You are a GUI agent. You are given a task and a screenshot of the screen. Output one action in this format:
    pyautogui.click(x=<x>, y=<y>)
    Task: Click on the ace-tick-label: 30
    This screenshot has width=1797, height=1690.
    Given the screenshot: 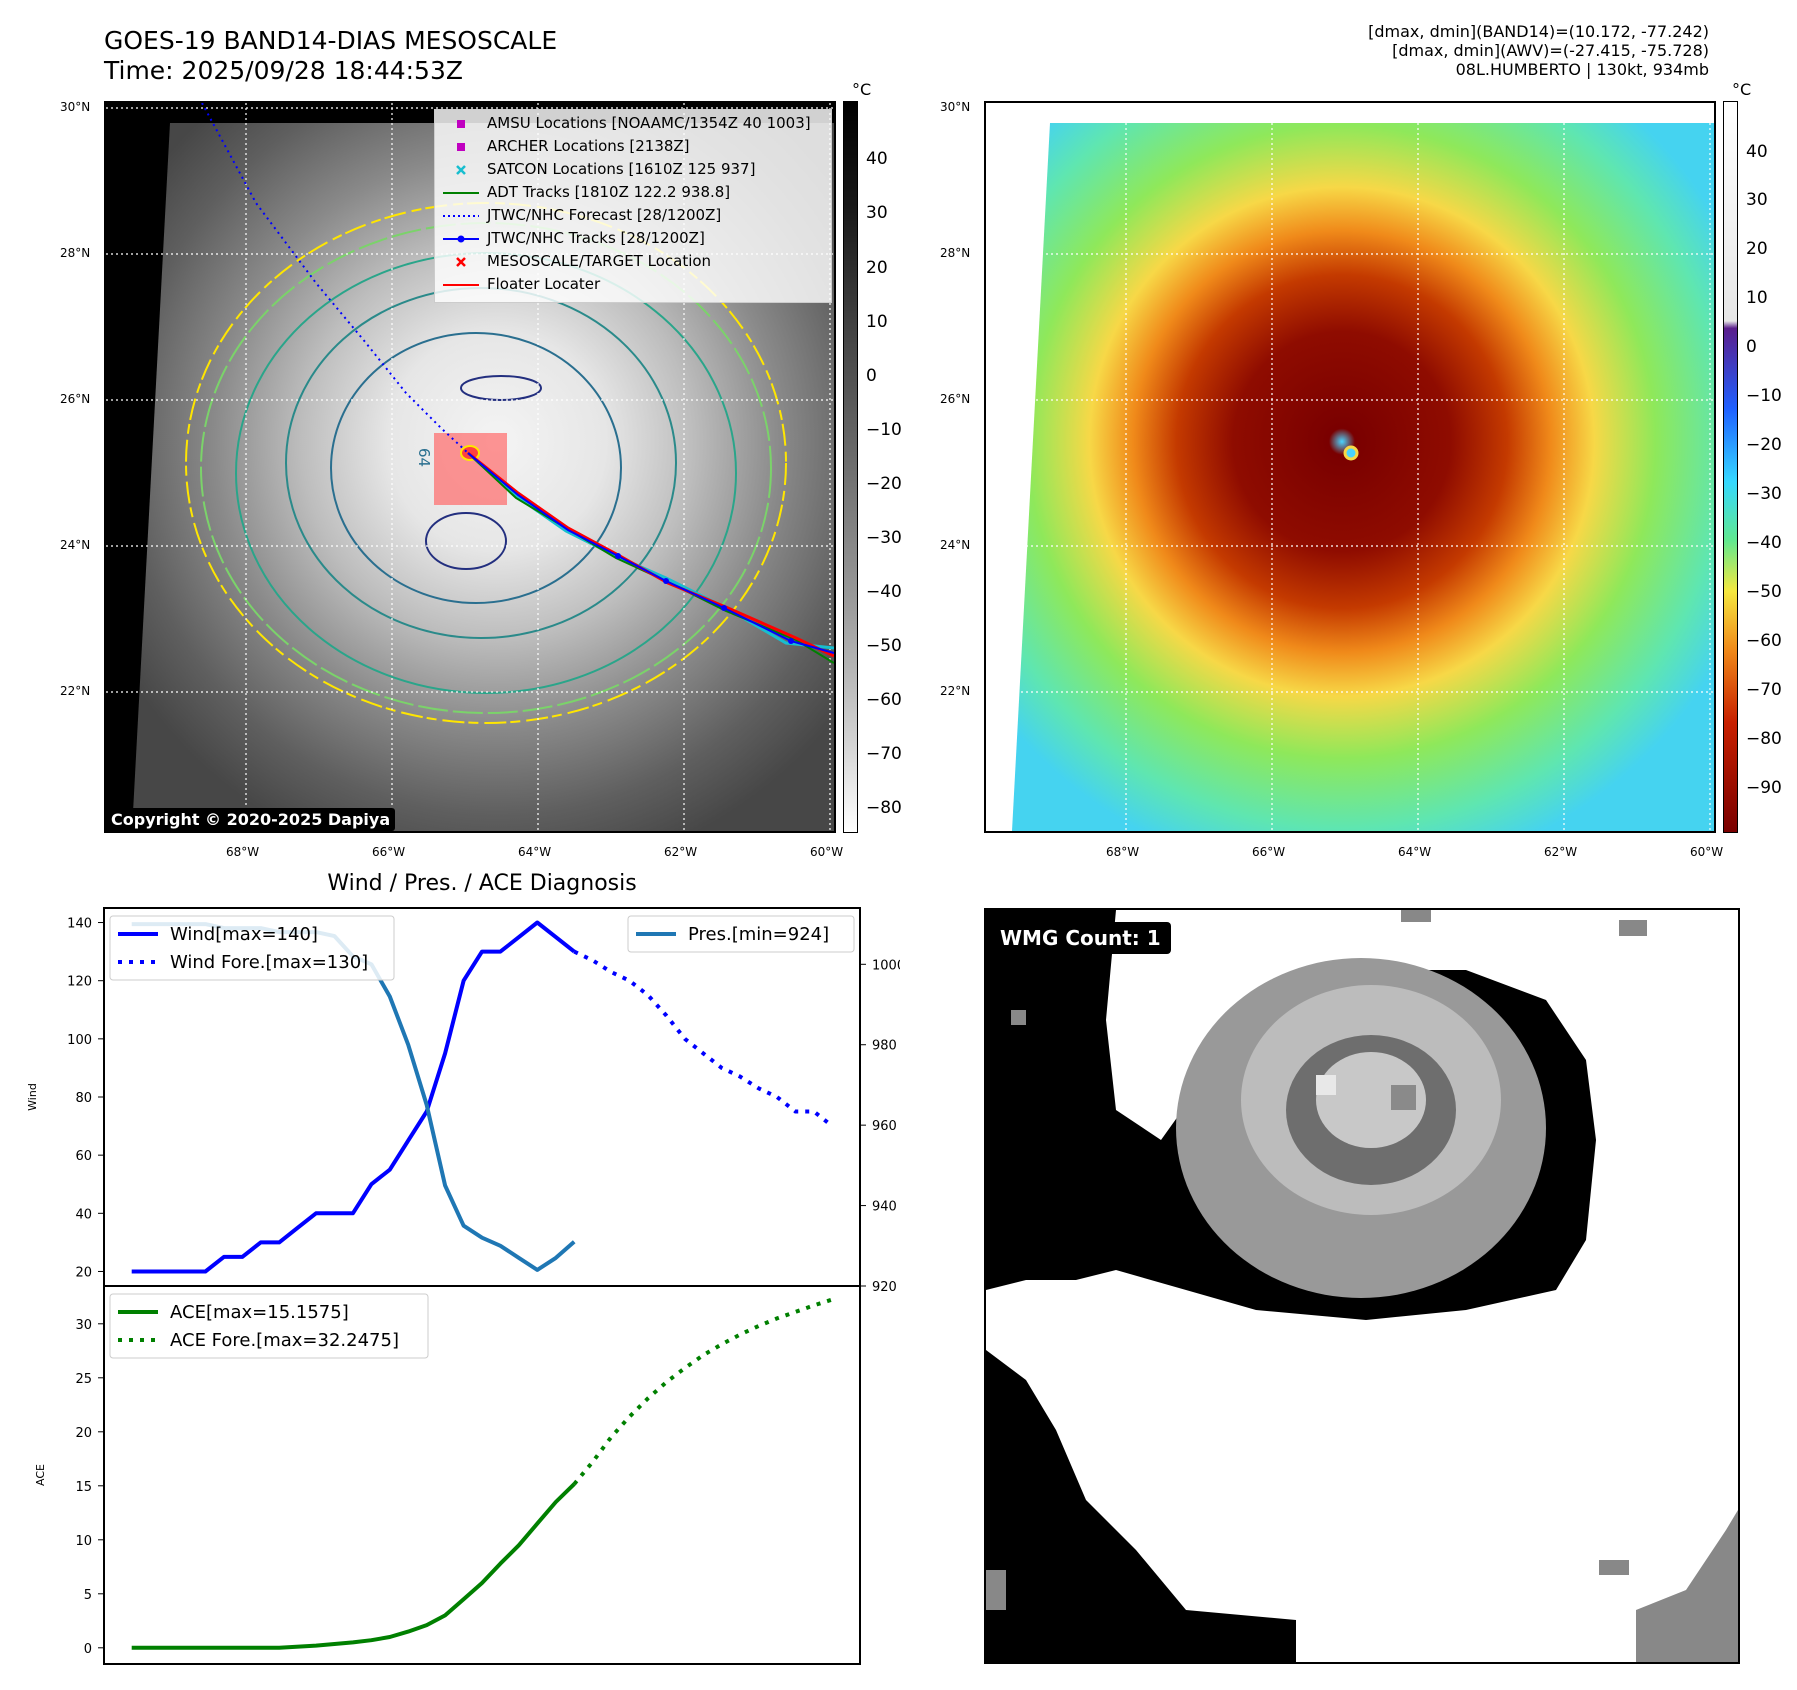 What is the action you would take?
    pyautogui.click(x=83, y=1325)
    